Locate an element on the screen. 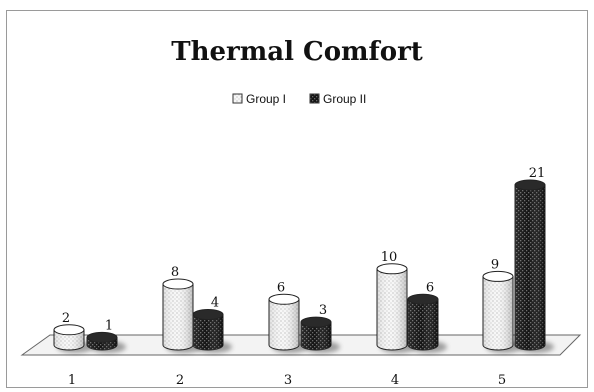 The image size is (594, 392). bar-group2-cat3 is located at coordinates (320, 334).